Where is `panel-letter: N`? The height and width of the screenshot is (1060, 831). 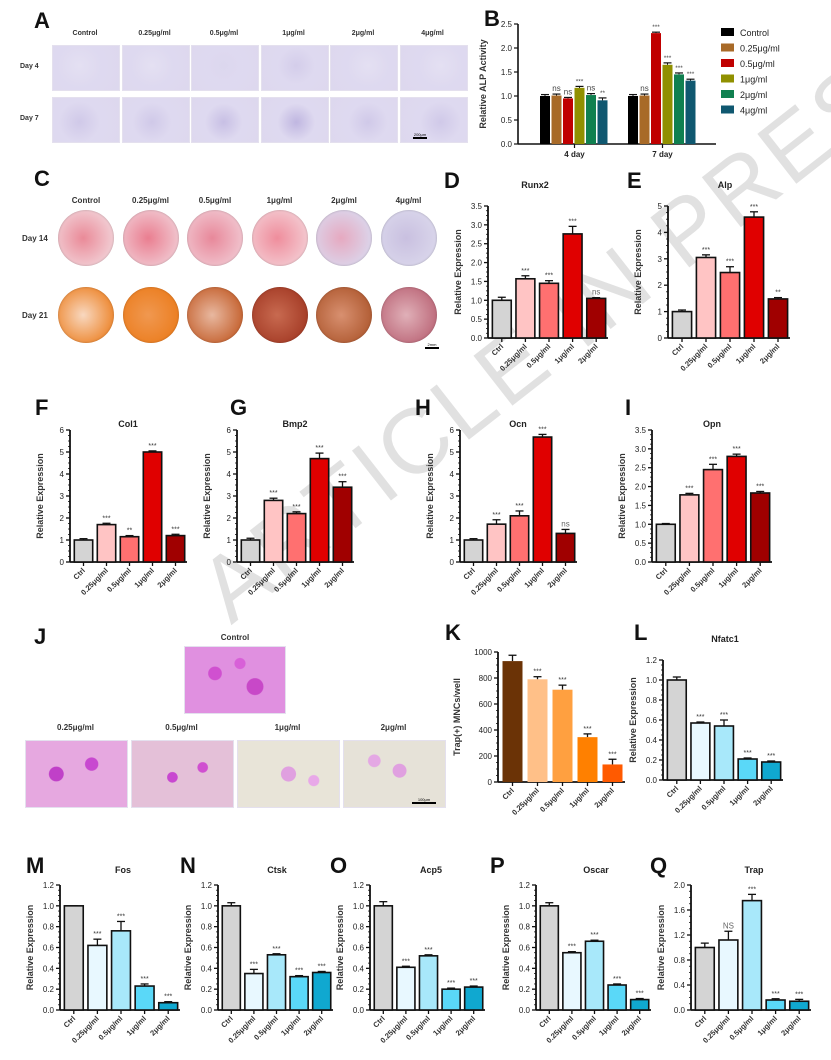 panel-letter: N is located at coordinates (188, 865).